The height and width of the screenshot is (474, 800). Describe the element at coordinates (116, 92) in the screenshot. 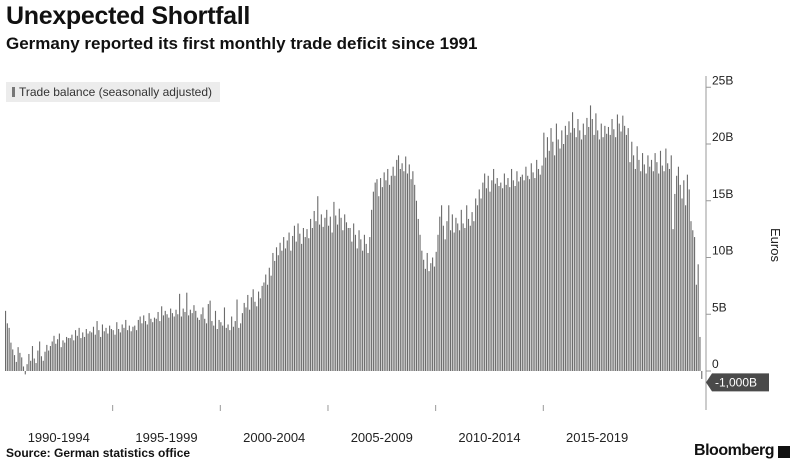

I see `legend-label: Trade balance (seasonally adjusted)` at that location.